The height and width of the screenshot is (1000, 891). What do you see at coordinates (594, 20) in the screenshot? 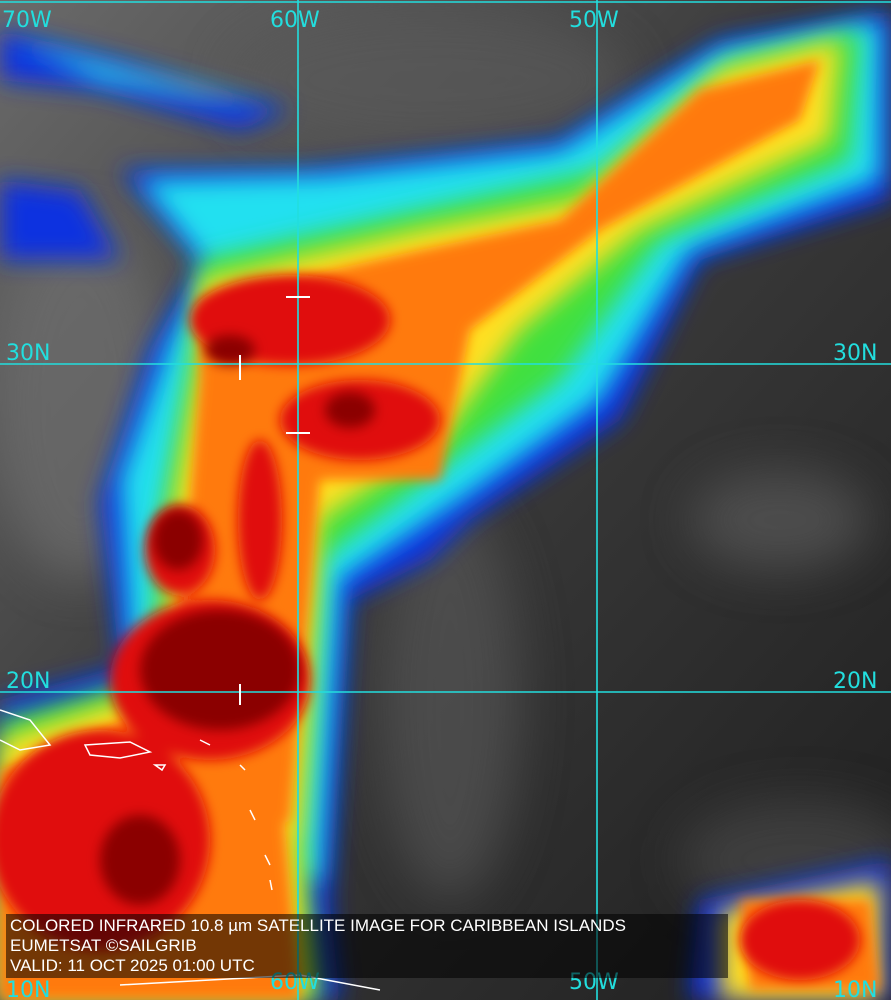
I see `longitude-label-50w: 50W` at bounding box center [594, 20].